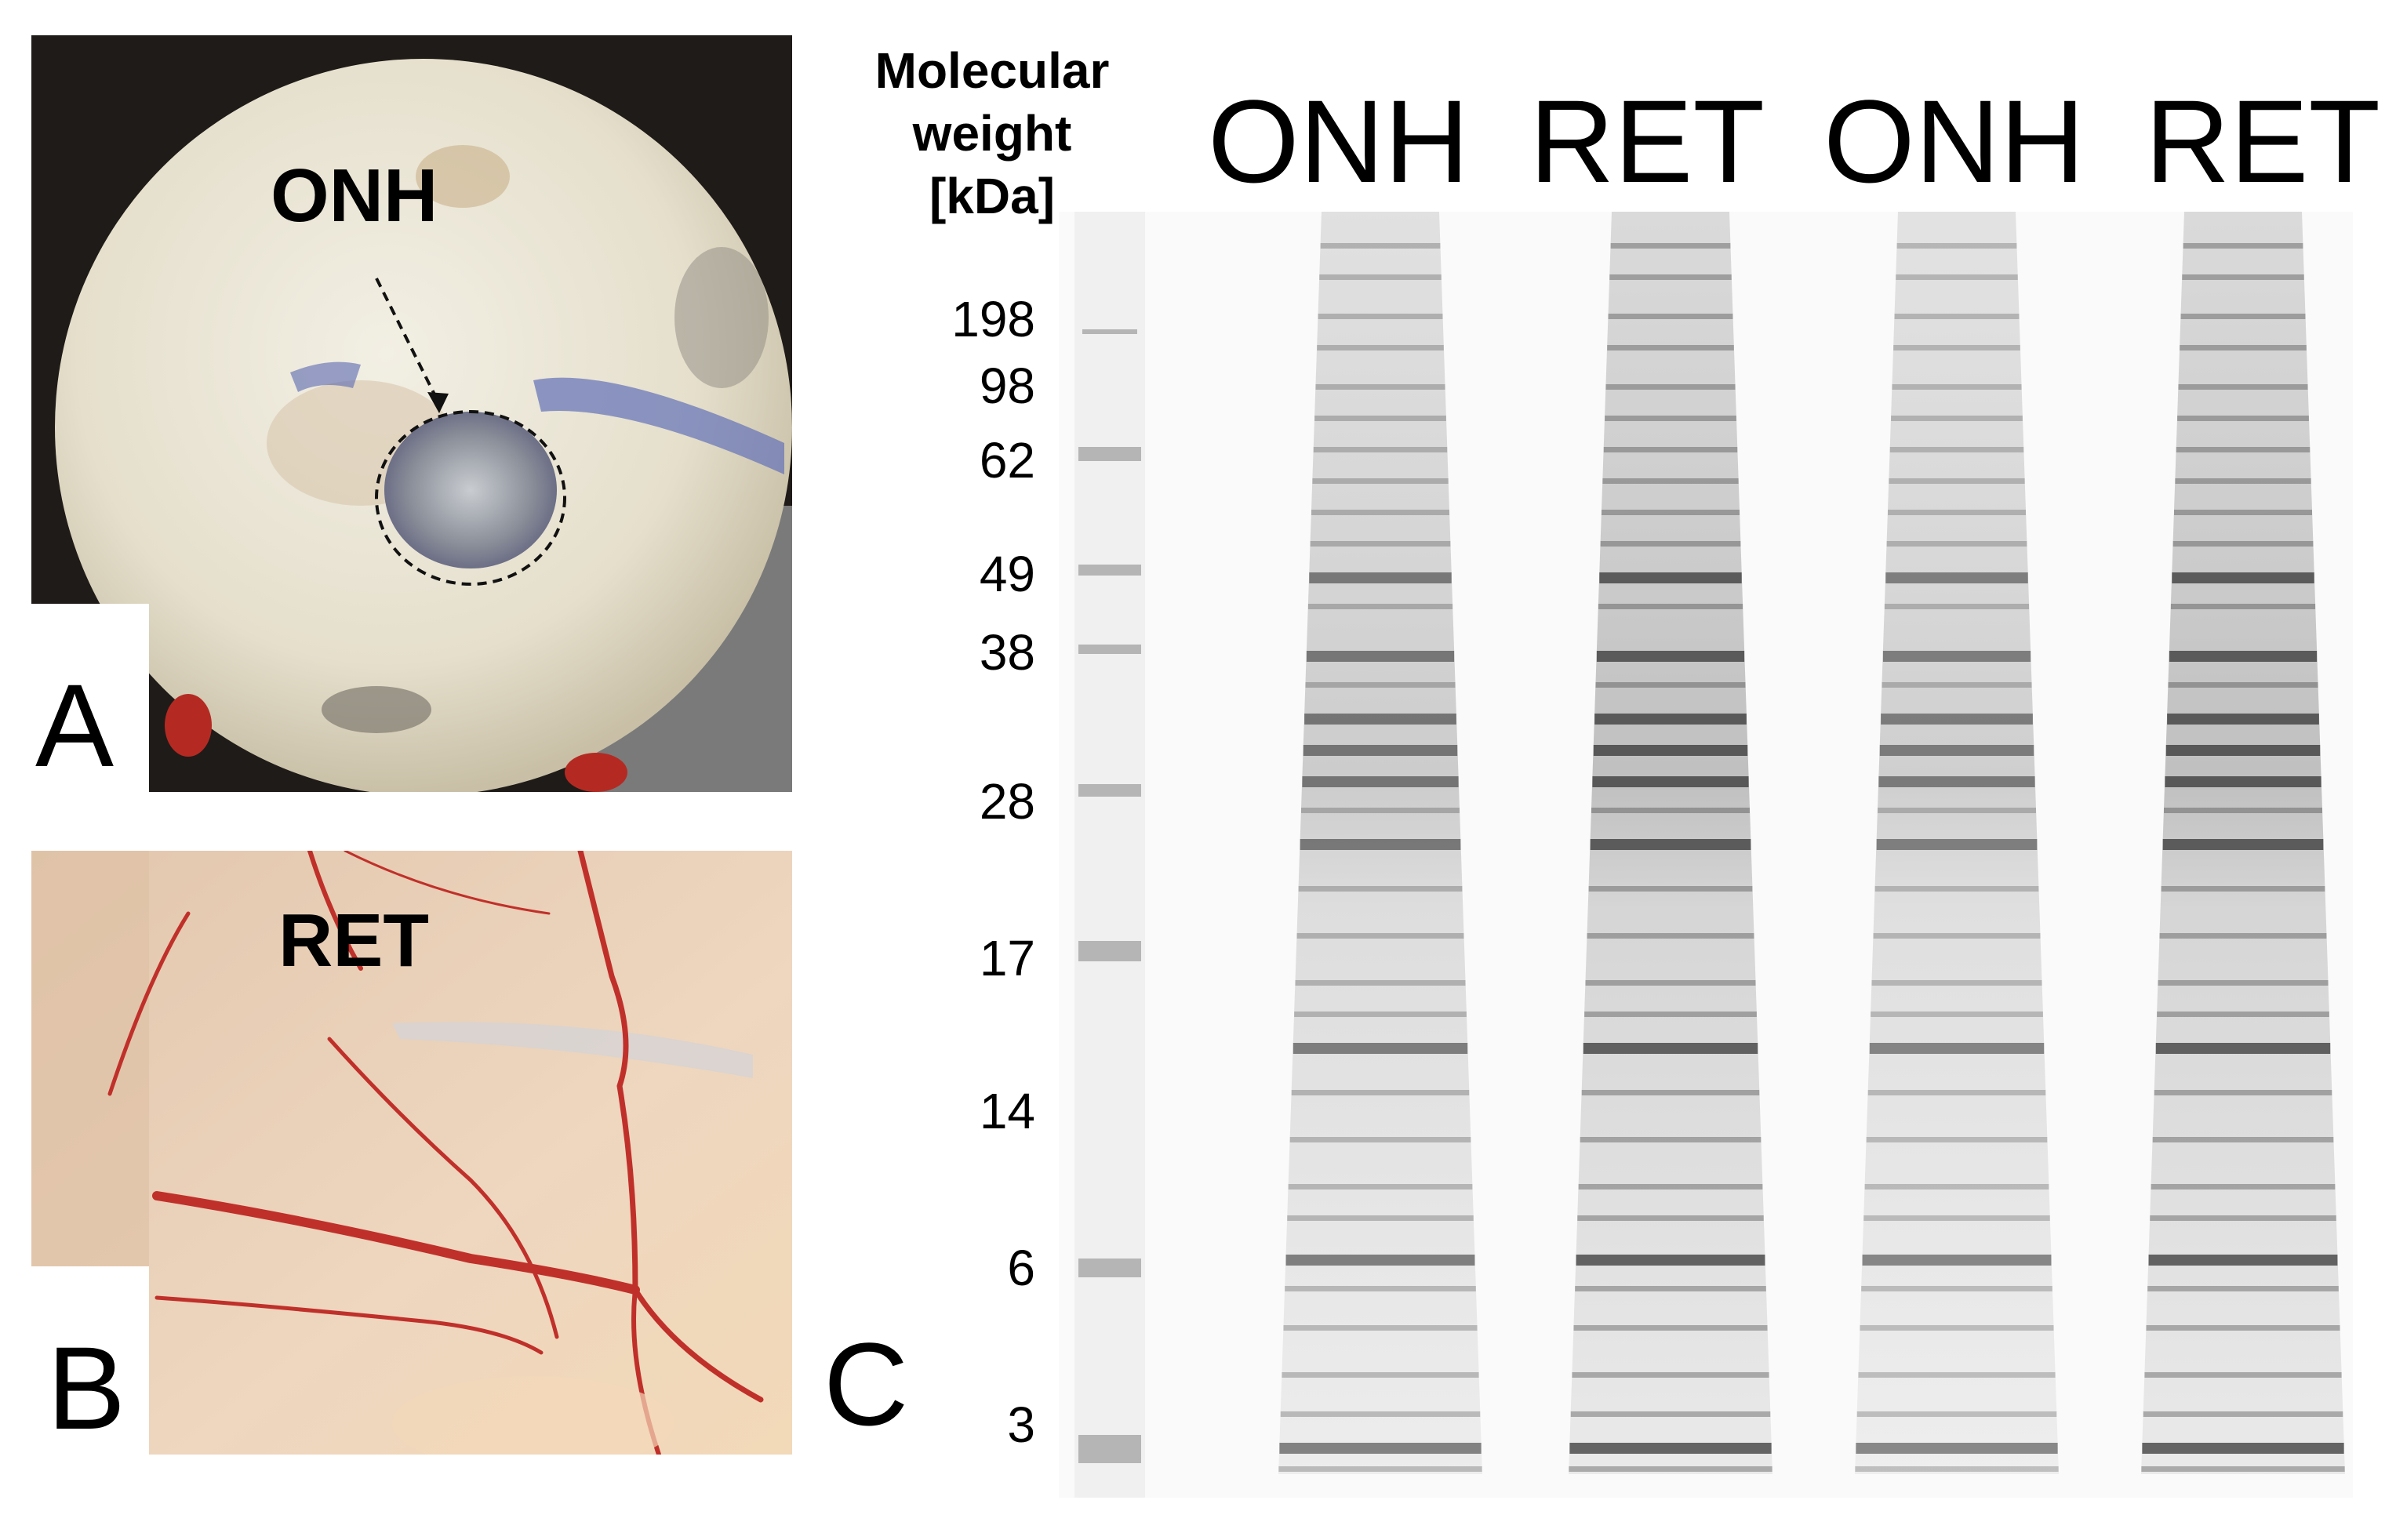 This screenshot has width=2396, height=1540. What do you see at coordinates (1007, 386) in the screenshot?
I see `marker-label: 98` at bounding box center [1007, 386].